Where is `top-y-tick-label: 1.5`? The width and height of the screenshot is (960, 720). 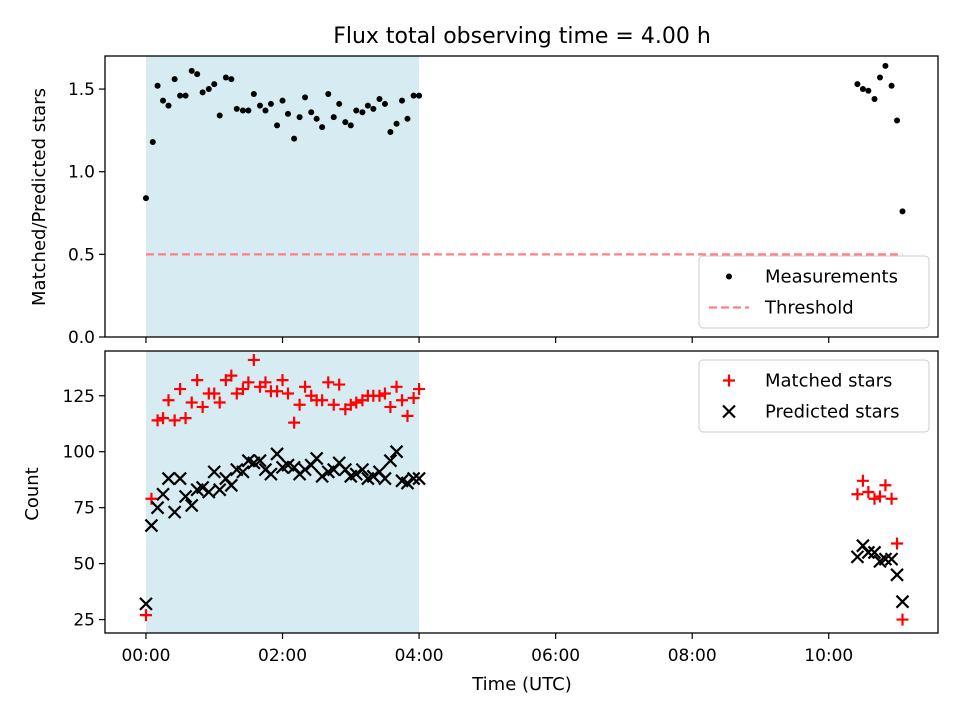
top-y-tick-label: 1.5 is located at coordinates (81, 90).